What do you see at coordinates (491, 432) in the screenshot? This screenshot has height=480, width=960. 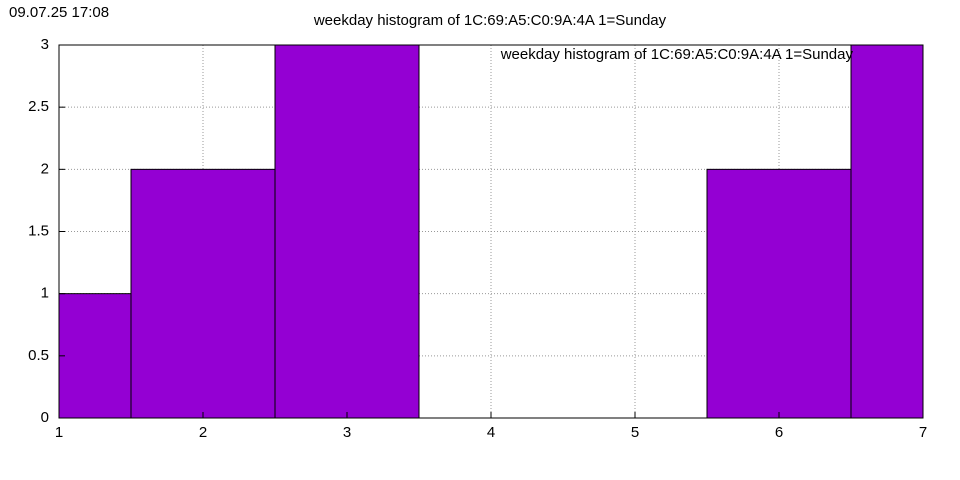 I see `x-tick-label: 4` at bounding box center [491, 432].